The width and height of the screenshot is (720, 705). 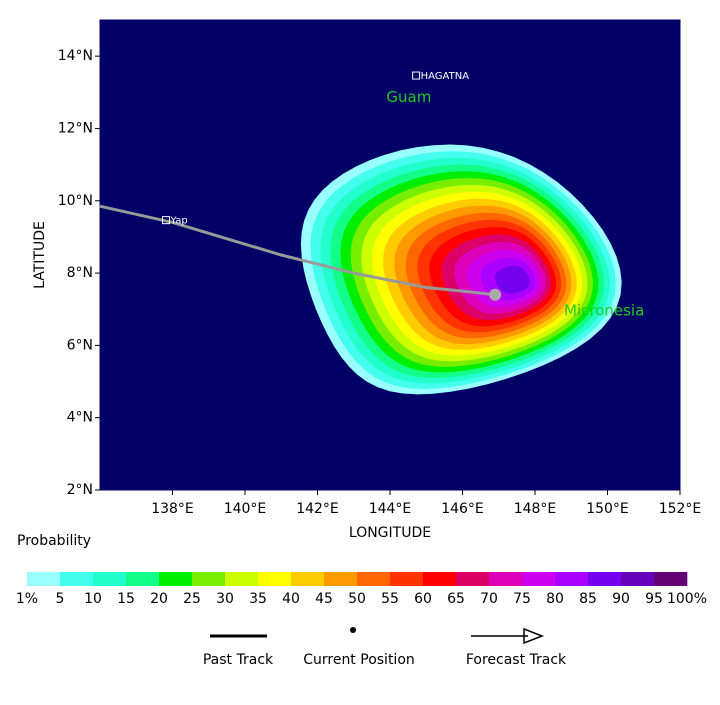 I want to click on probability-contour, so click(x=512, y=279).